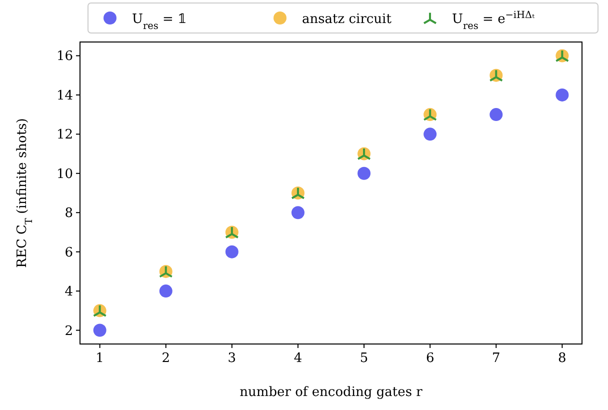 The width and height of the screenshot is (608, 410). What do you see at coordinates (68, 252) in the screenshot?
I see `y-tick-label: 6` at bounding box center [68, 252].